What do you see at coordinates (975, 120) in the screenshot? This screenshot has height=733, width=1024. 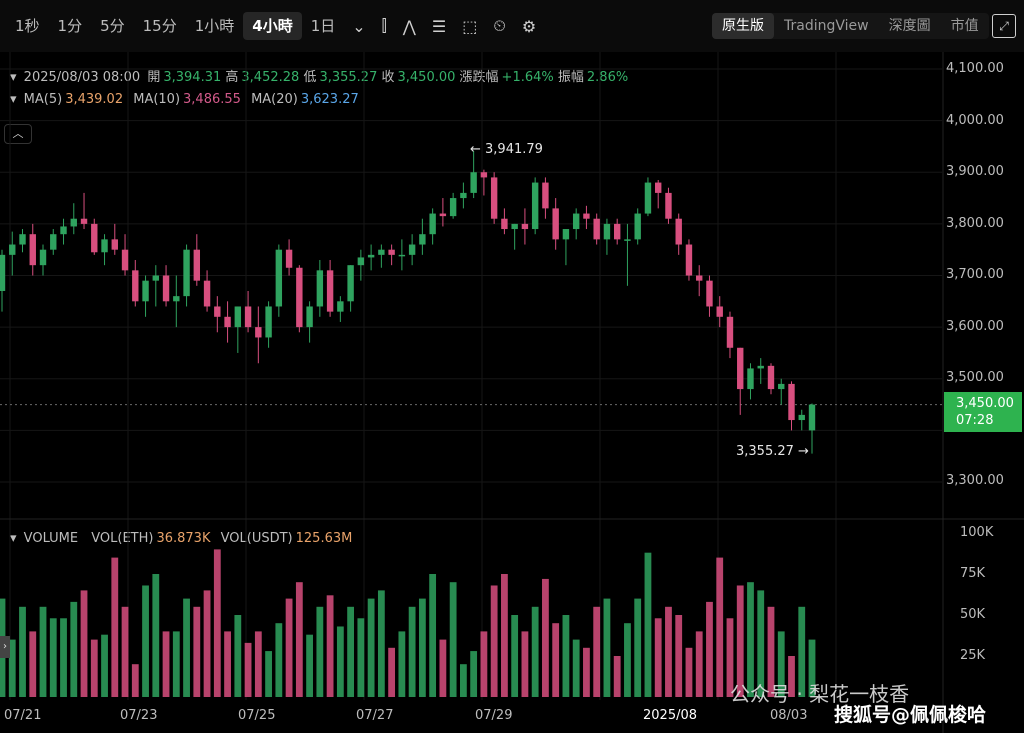 I see `price-tick: 4,000.00` at bounding box center [975, 120].